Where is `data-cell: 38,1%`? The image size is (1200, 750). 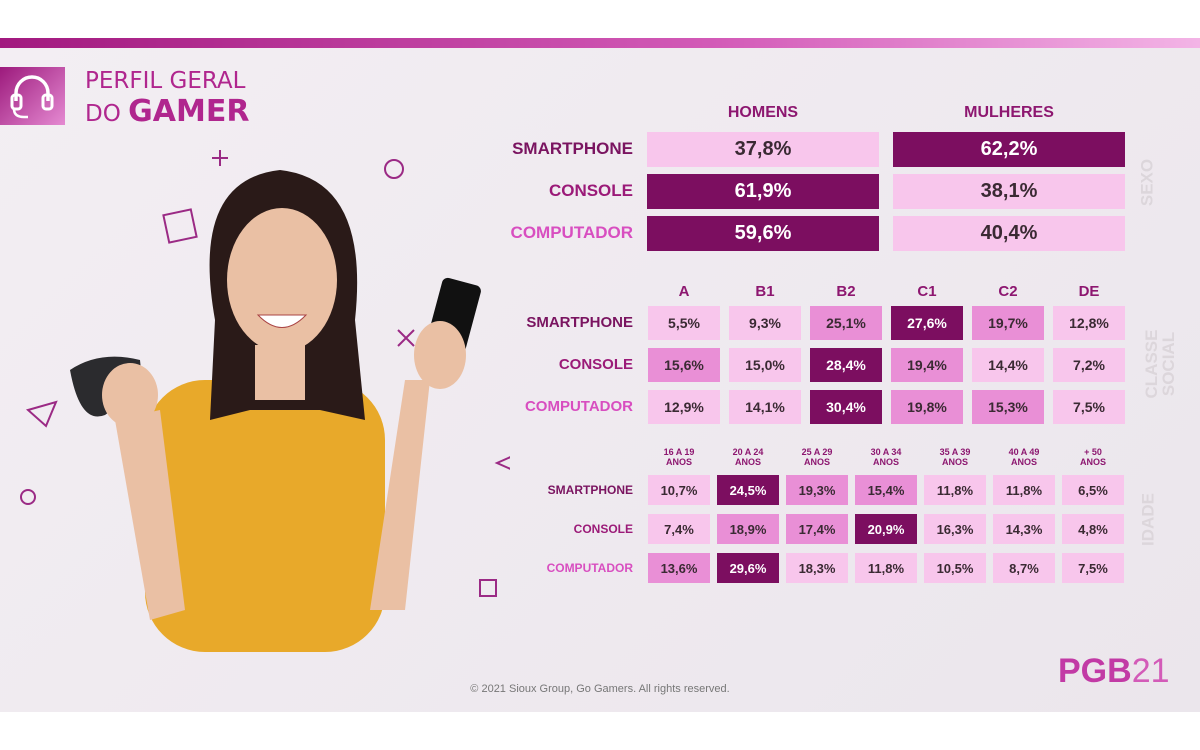
data-cell: 38,1% is located at coordinates (1009, 191).